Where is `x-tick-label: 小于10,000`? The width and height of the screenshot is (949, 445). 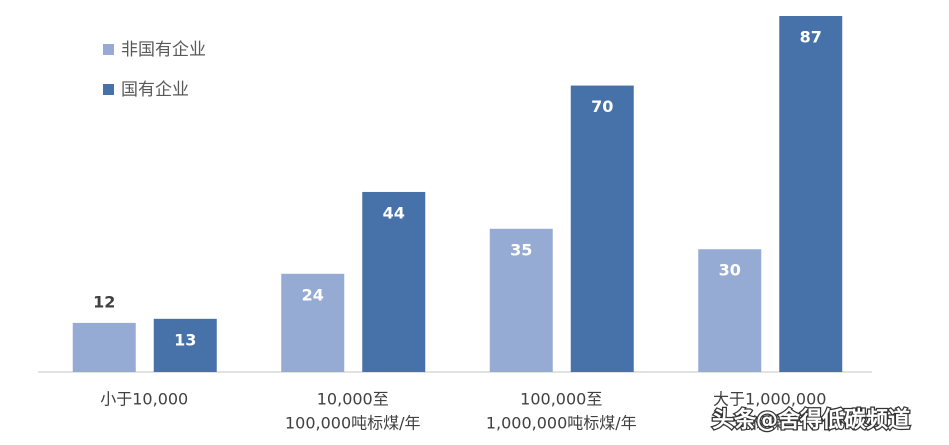 x-tick-label: 小于10,000 is located at coordinates (144, 399).